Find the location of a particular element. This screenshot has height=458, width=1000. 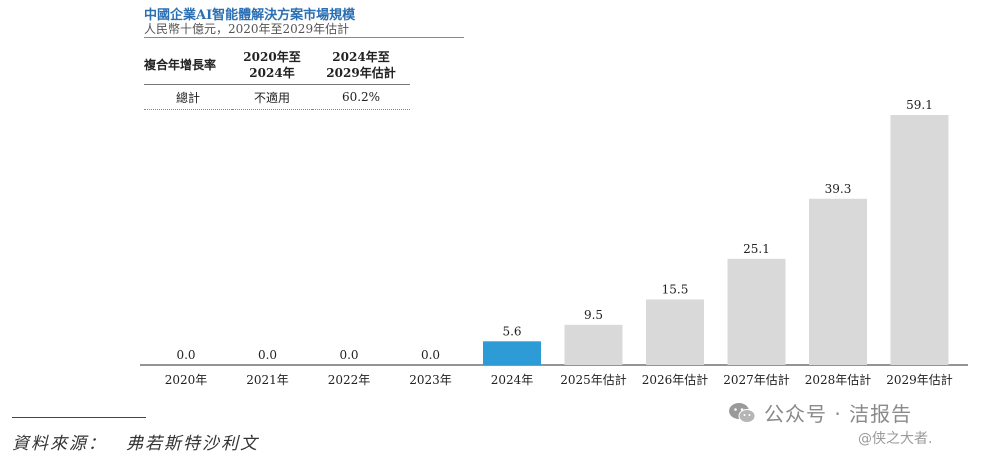

x-tick-label-3: 2023年 is located at coordinates (430, 380).